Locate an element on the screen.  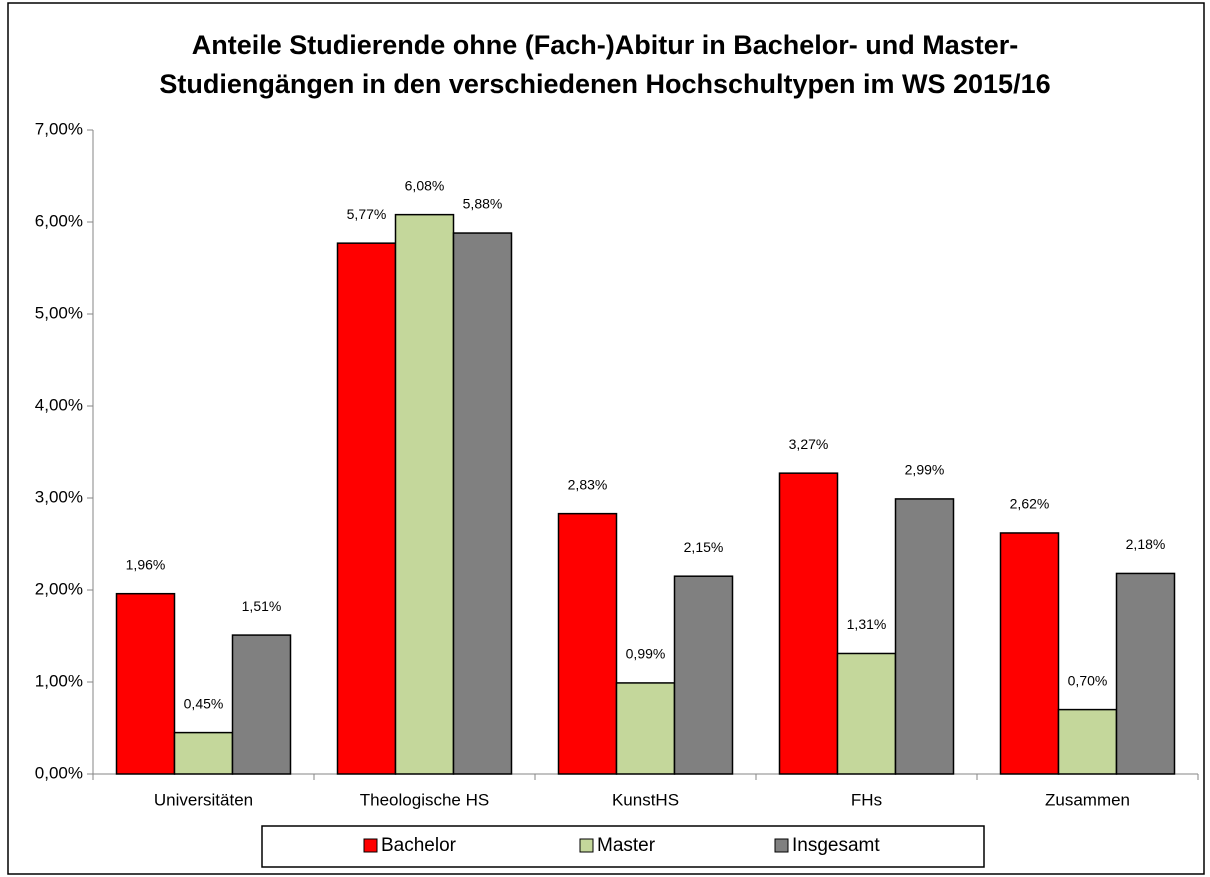
value-label: 2,62% is located at coordinates (1030, 504).